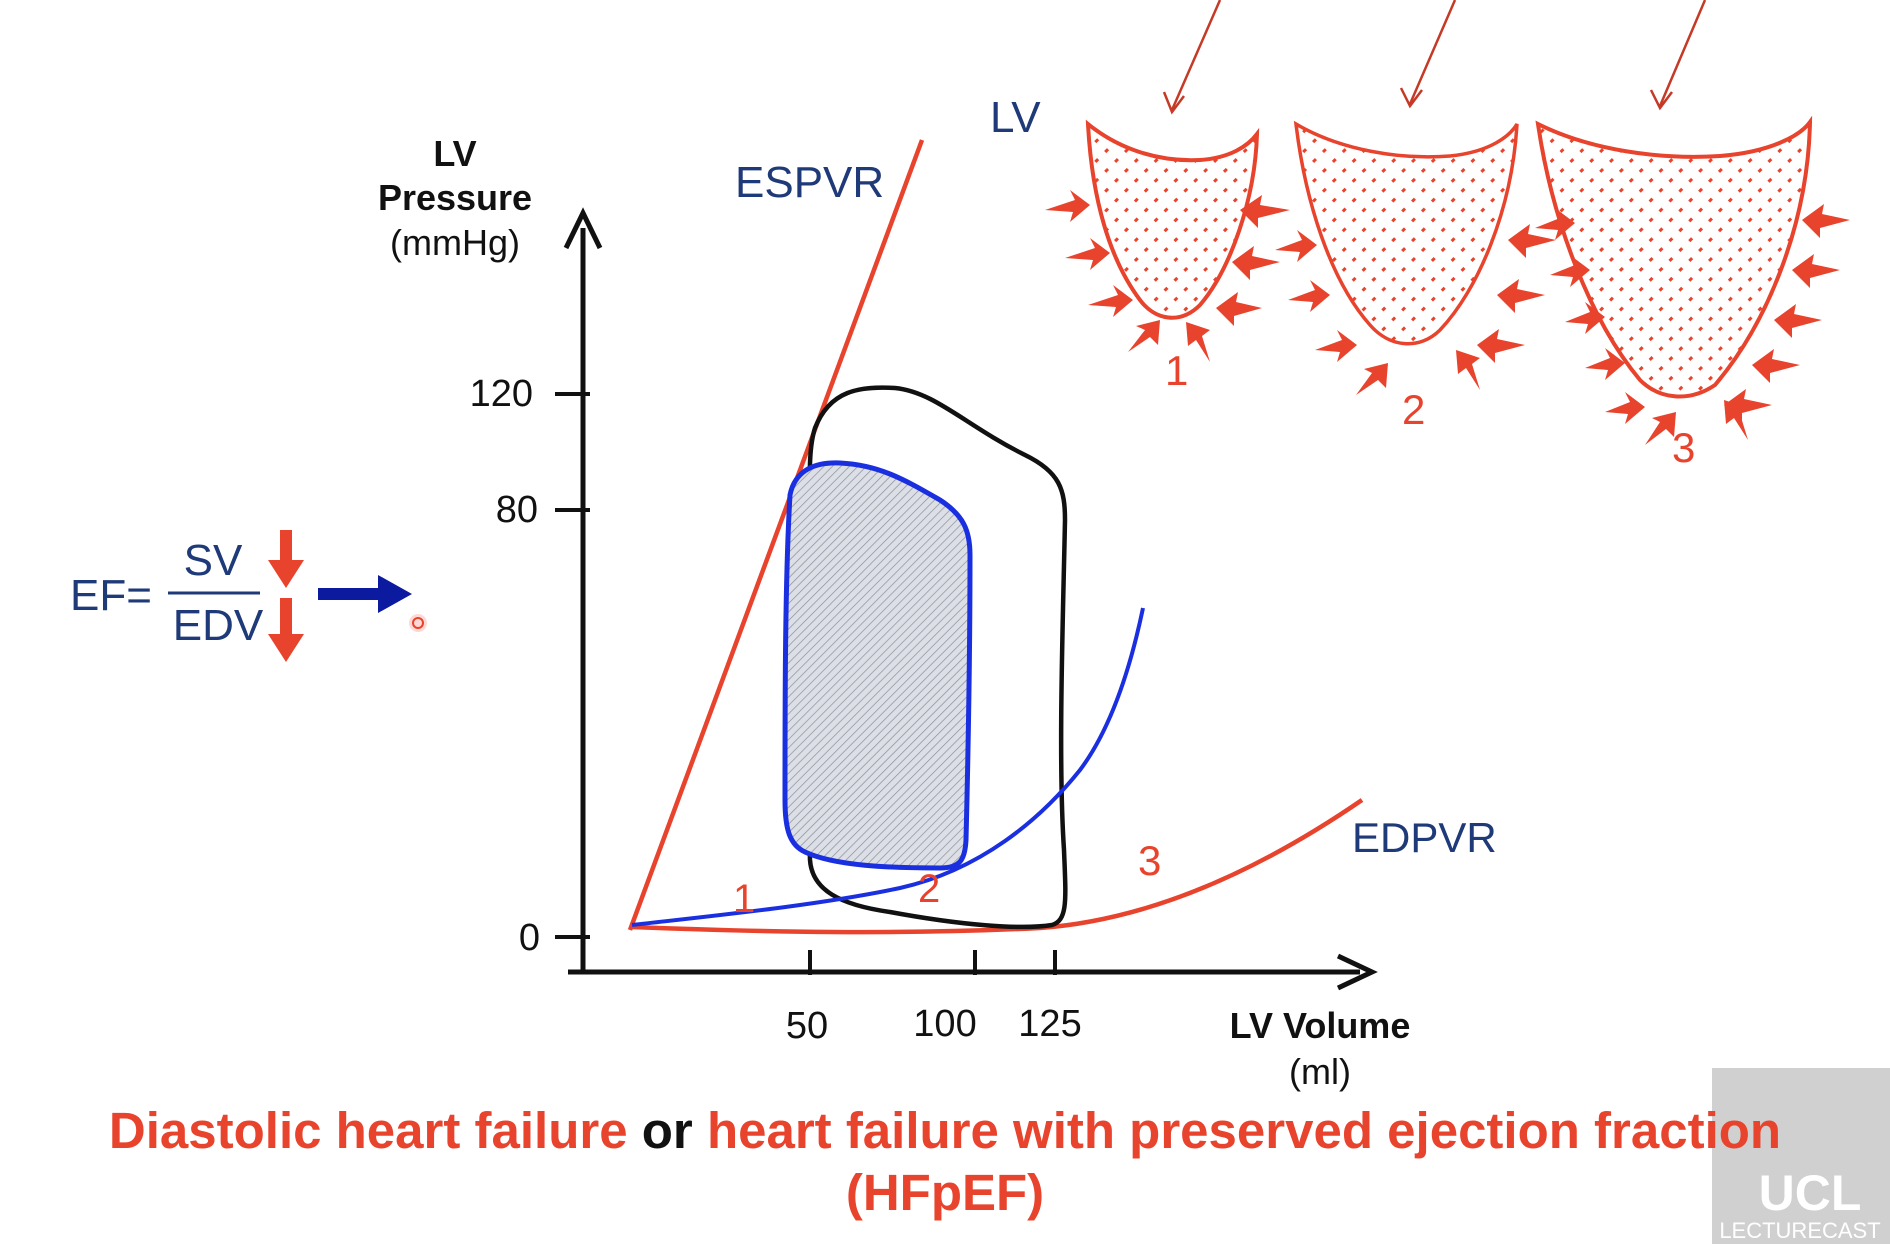  What do you see at coordinates (365, 594) in the screenshot?
I see `ef-result-arrow` at bounding box center [365, 594].